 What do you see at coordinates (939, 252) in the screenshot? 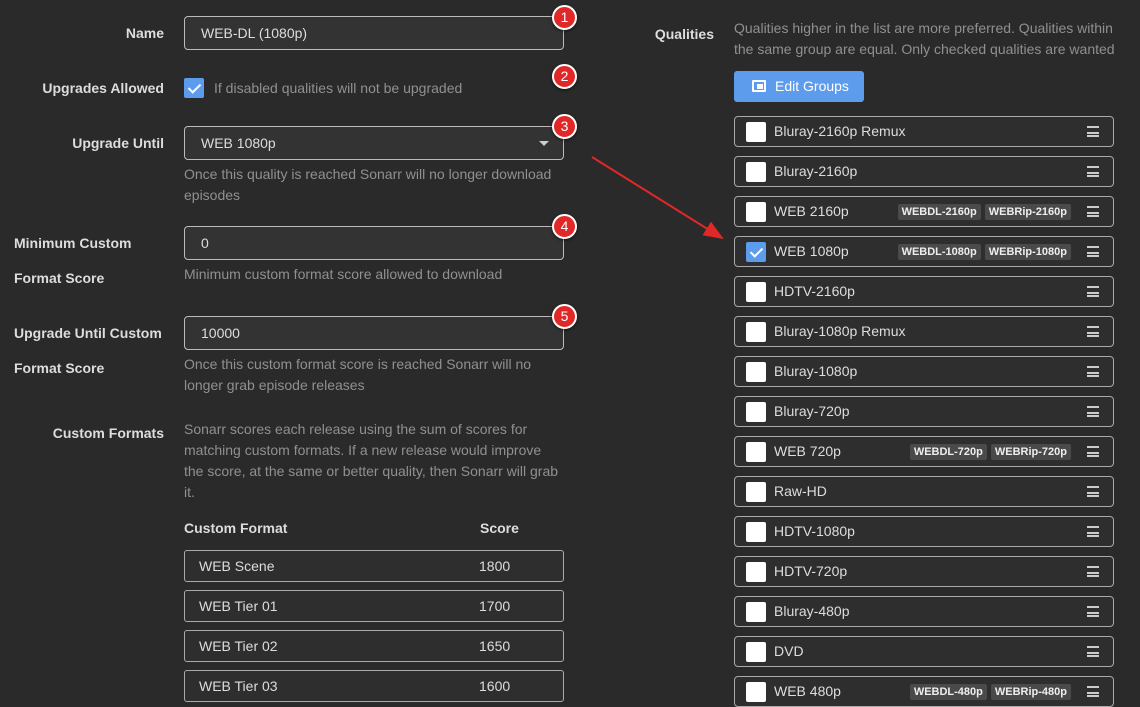
I see `quality-tag: WEBDL-1080p` at bounding box center [939, 252].